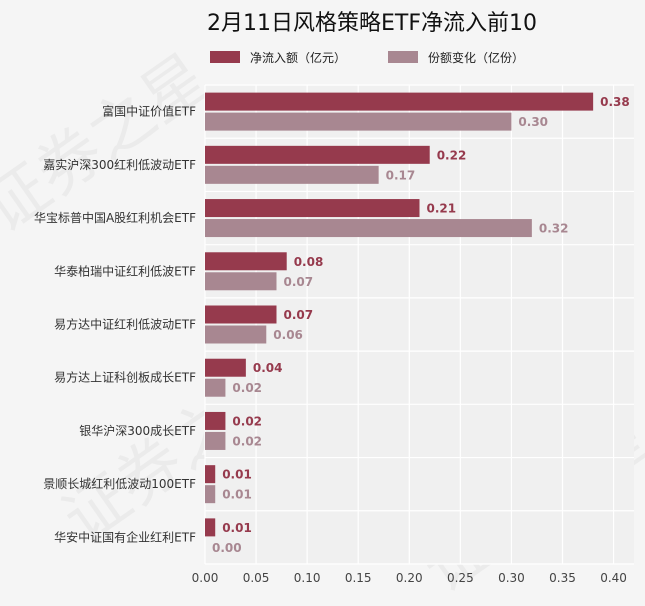 This screenshot has height=606, width=645. Describe the element at coordinates (460, 578) in the screenshot. I see `x-tick-label: 0.25` at that location.